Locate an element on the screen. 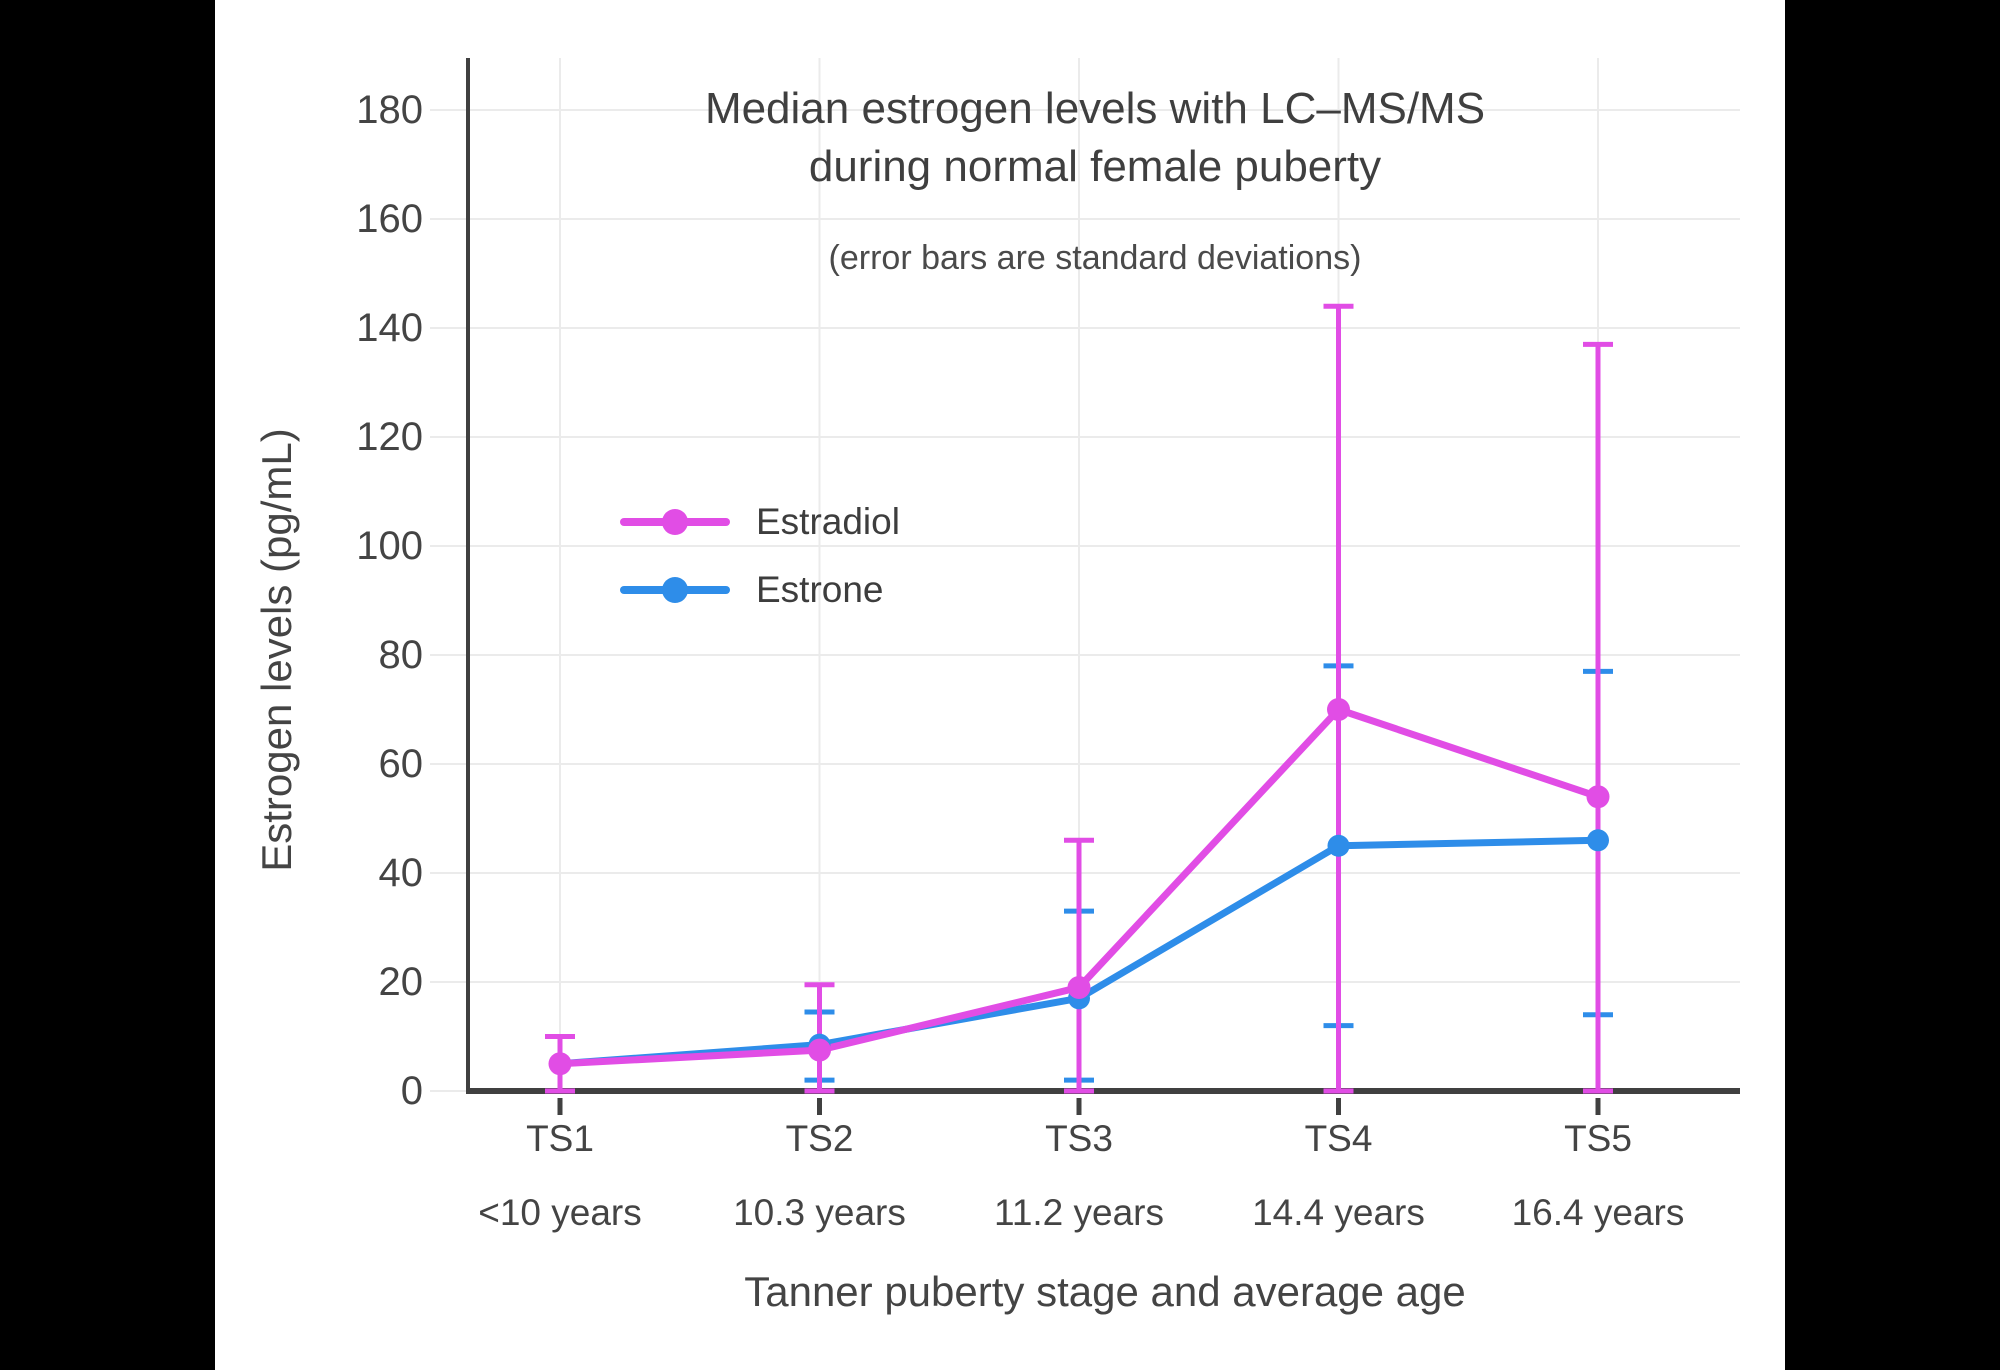 The height and width of the screenshot is (1370, 2000). legend-item-estrone: Estrone is located at coordinates (760, 590).